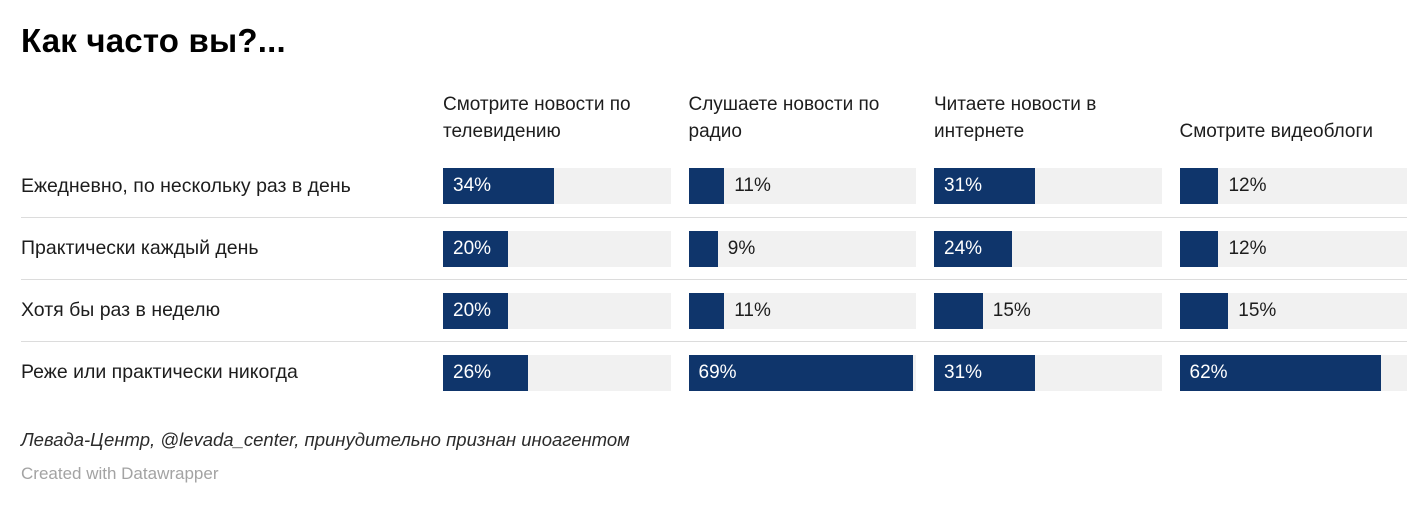  Describe the element at coordinates (1015, 118) in the screenshot. I see `column-header: Читаете новости в интернете` at that location.